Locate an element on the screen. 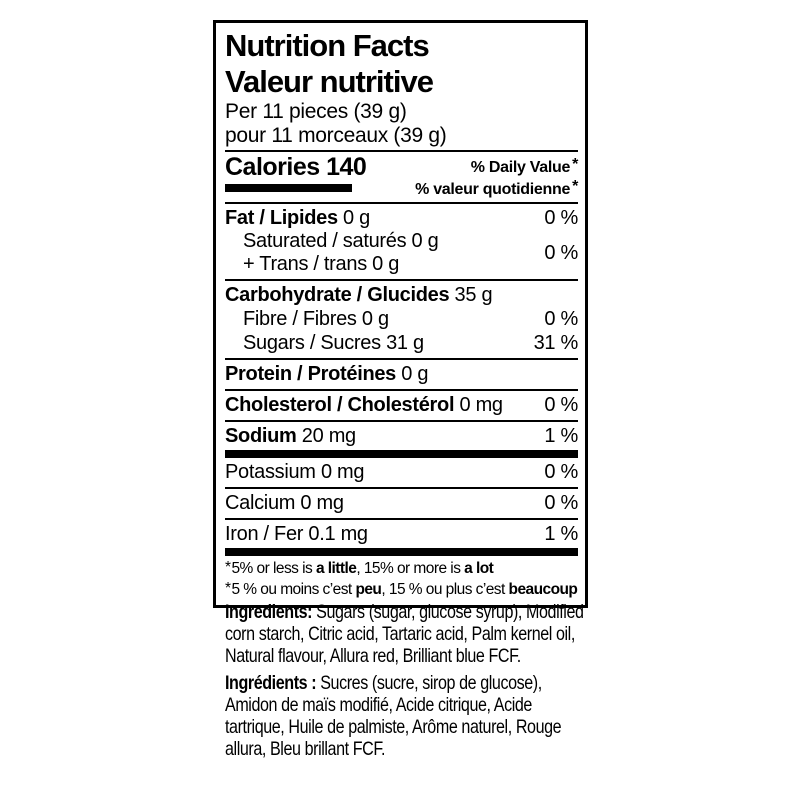 This screenshot has height=800, width=800. sugars-name: Sugars / Sucres 31 g is located at coordinates (324, 343).